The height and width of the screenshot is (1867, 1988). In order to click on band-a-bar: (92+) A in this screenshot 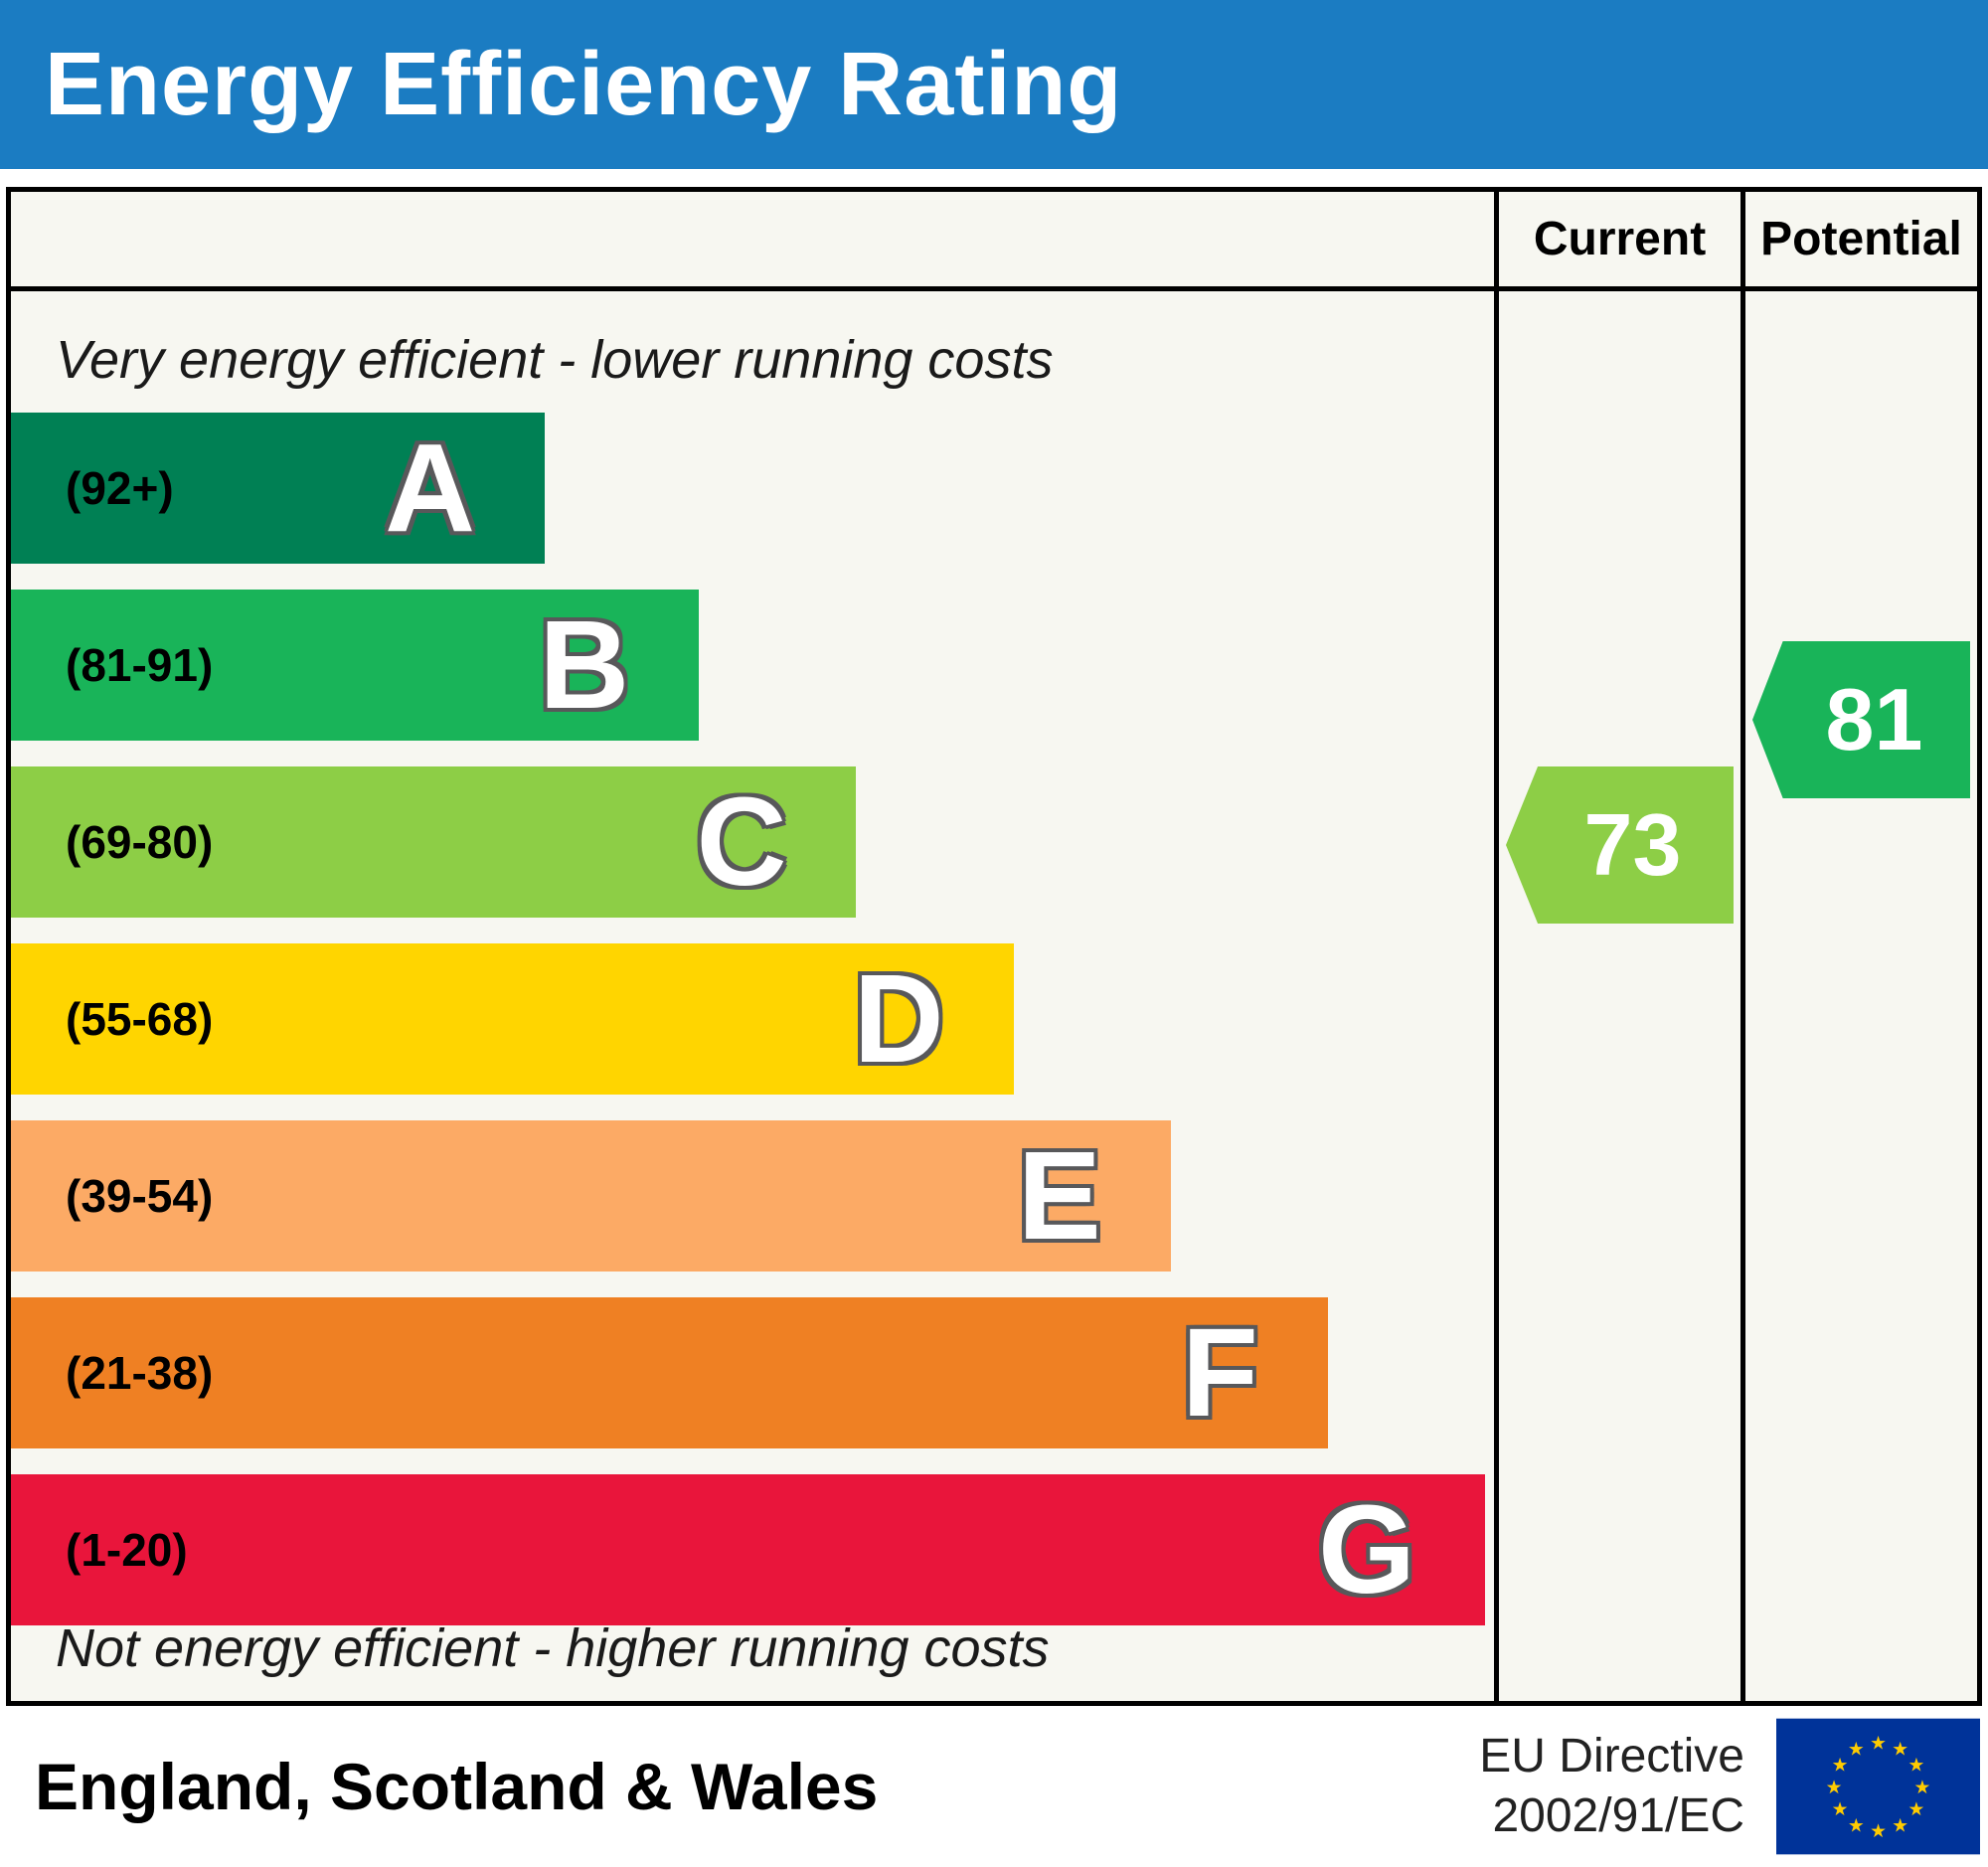, I will do `click(278, 488)`.